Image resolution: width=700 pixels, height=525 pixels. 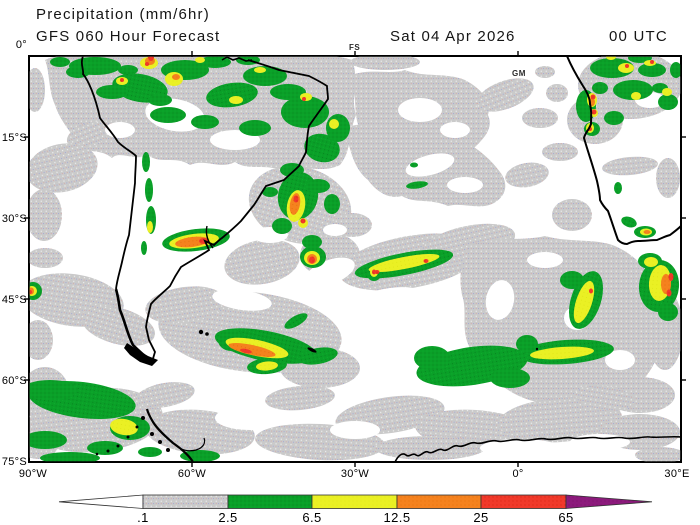 What do you see at coordinates (480, 517) in the screenshot?
I see `cb-tick-25: 25` at bounding box center [480, 517].